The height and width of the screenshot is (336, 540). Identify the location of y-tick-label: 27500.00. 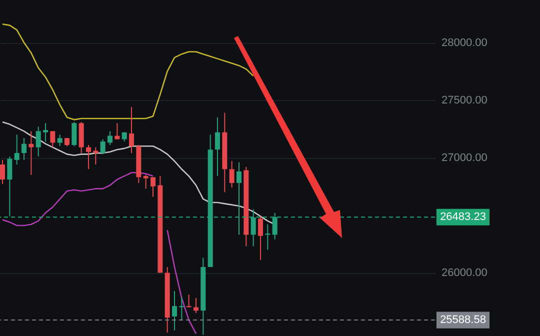
(465, 100).